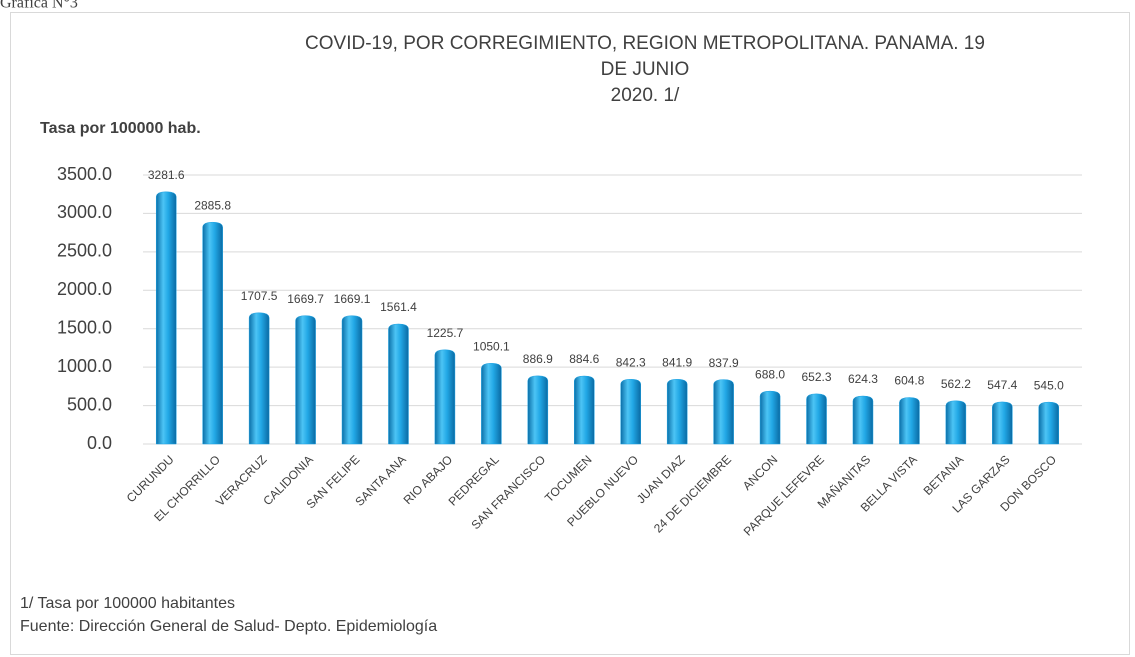 This screenshot has height=657, width=1135. Describe the element at coordinates (538, 359) in the screenshot. I see `value-label: 886.9` at that location.